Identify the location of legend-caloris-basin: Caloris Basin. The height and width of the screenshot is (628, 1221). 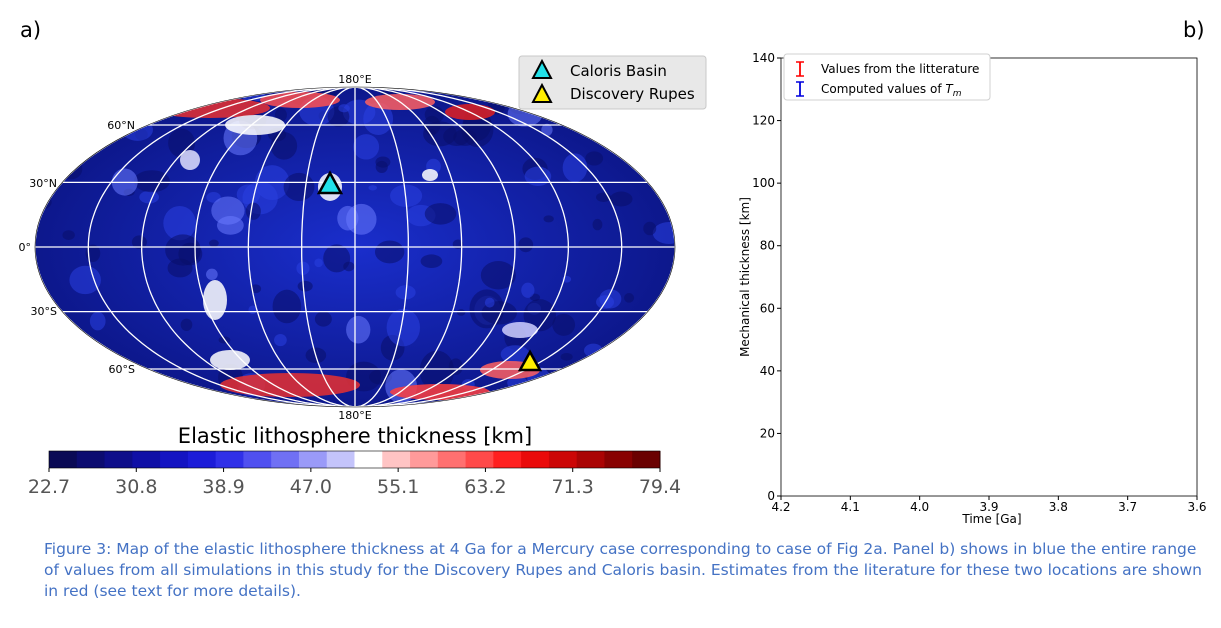
(618, 71).